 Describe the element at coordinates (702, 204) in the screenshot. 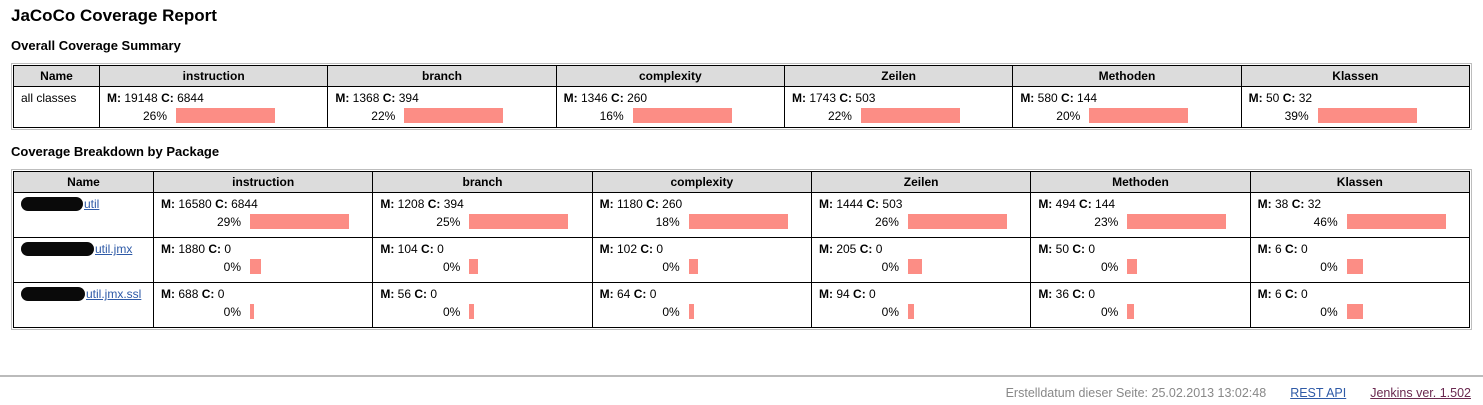

I see `missed-covered-line: M: 1180 C: 260` at that location.